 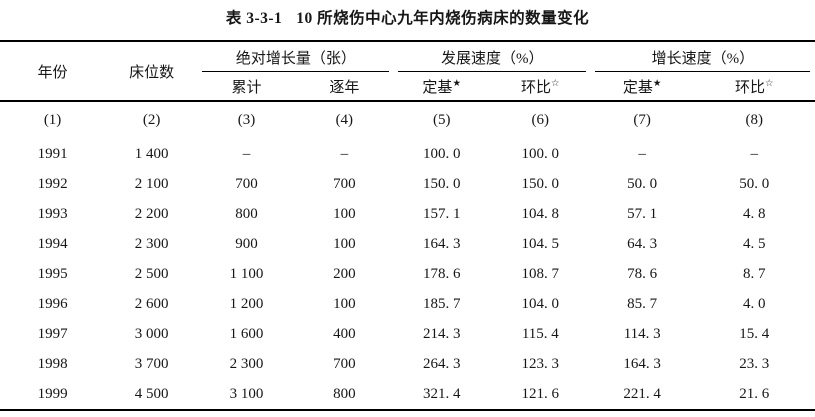 I want to click on table-row-1996: 1996 2 600 1 200 100 185. 7 104. 0 85. 7 4. 0, so click(x=407, y=304).